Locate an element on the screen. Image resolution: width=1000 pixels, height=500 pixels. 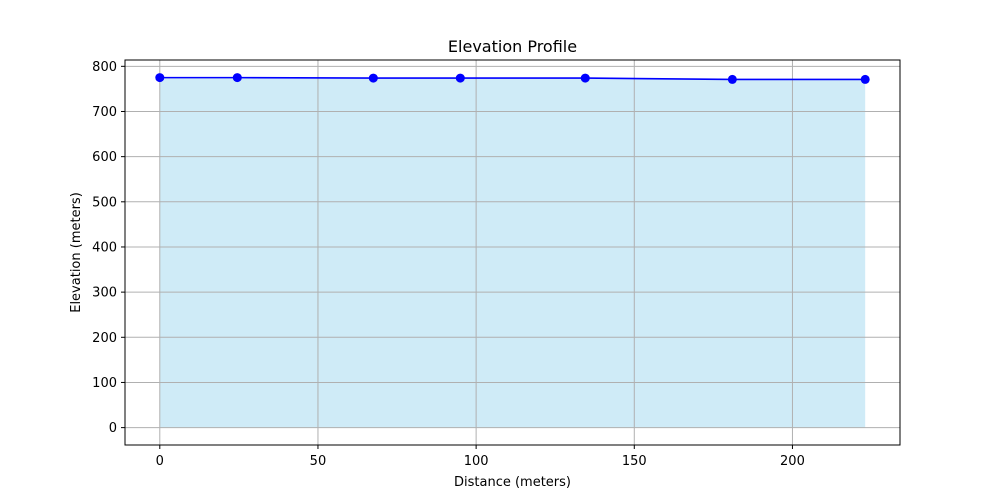
x-tick-label: 150 is located at coordinates (634, 461).